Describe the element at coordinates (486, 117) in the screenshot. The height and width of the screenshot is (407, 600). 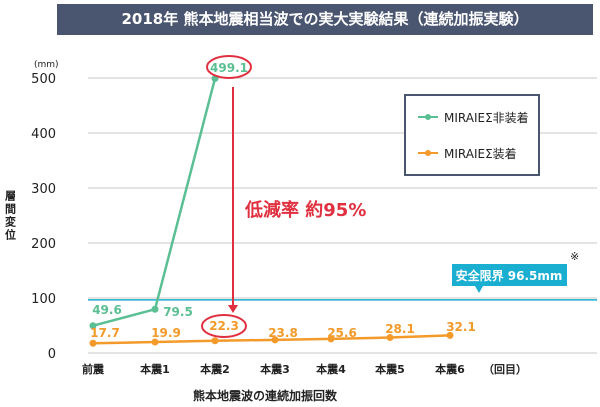
I see `legend-label: MIRAIEΣ非装着` at that location.